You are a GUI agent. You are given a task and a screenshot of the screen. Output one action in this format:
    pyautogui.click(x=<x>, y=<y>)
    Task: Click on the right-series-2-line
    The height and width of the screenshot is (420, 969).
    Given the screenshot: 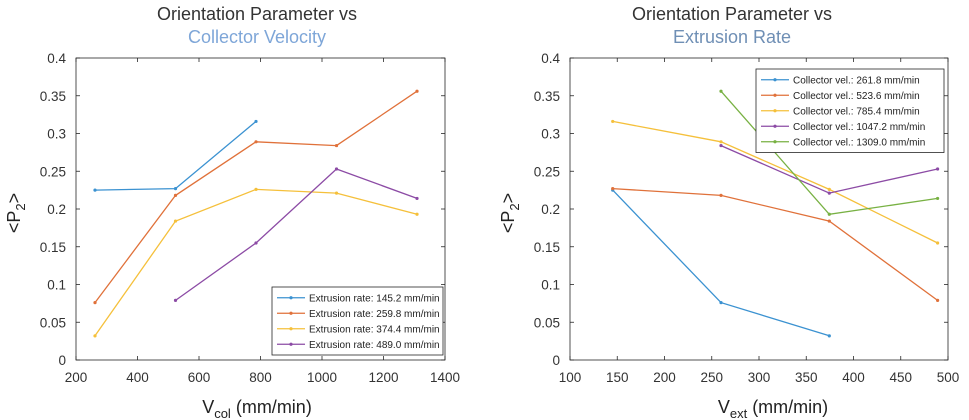 What is the action you would take?
    pyautogui.click(x=775, y=182)
    